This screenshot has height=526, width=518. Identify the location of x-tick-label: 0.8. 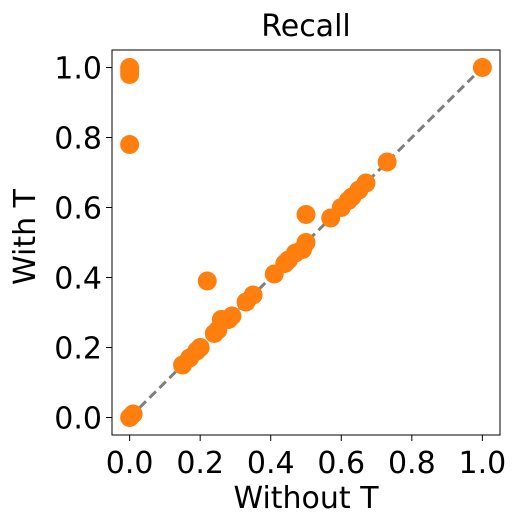
(412, 463).